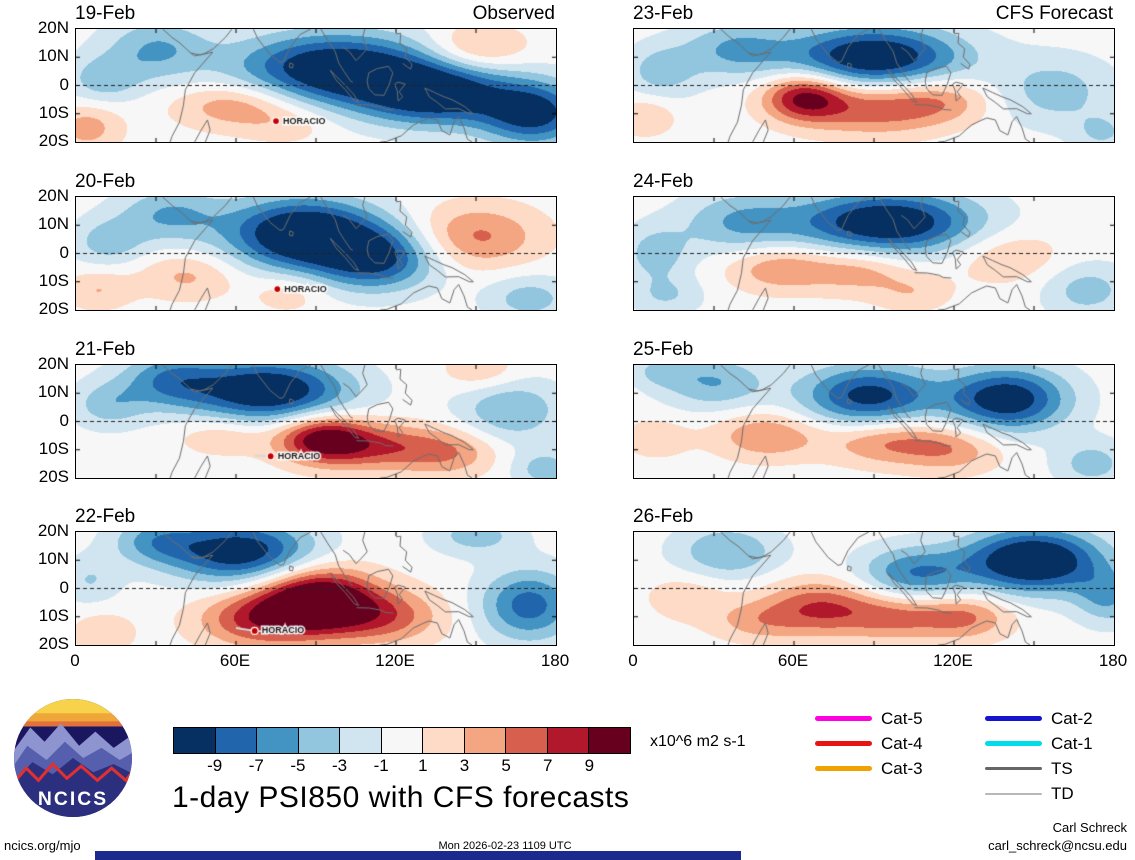 This screenshot has width=1135, height=860. Describe the element at coordinates (1054, 13) in the screenshot. I see `column-heading: CFS Forecast` at that location.